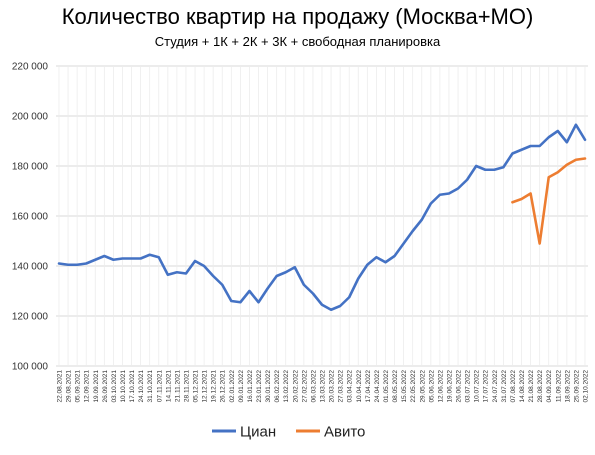 The width and height of the screenshot is (595, 455). I want to click on y-tick-label: 120 000, so click(30, 317).